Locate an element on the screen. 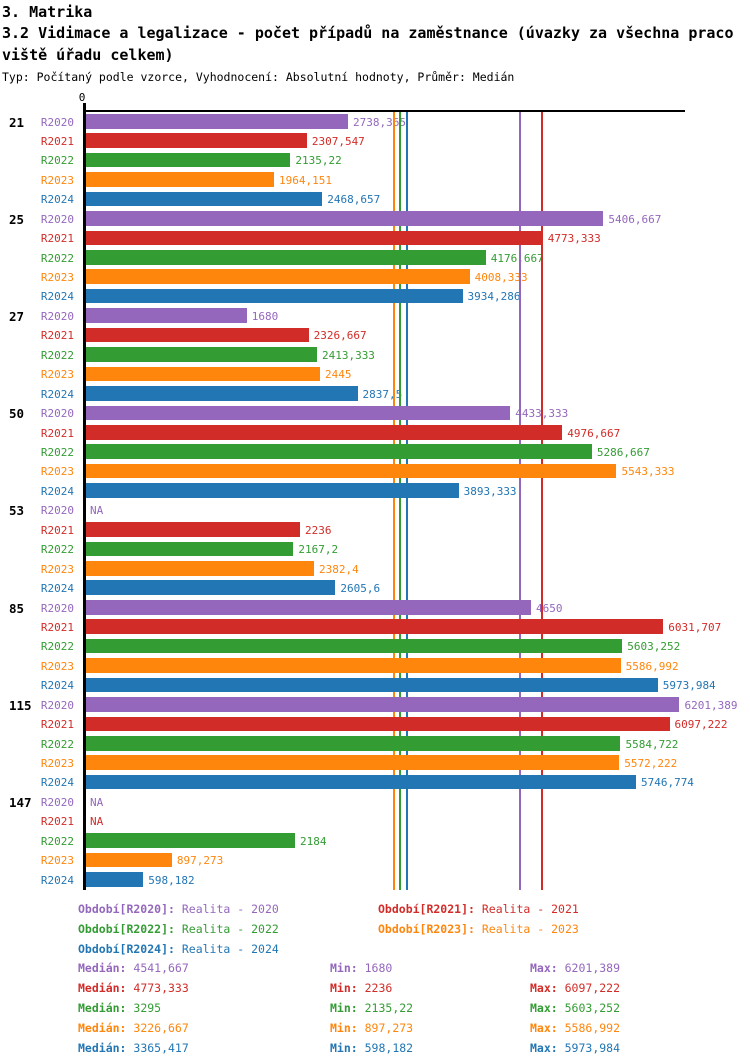 This screenshot has width=750, height=1062. row-label-r2024-group-53: R2024 is located at coordinates (57, 588).